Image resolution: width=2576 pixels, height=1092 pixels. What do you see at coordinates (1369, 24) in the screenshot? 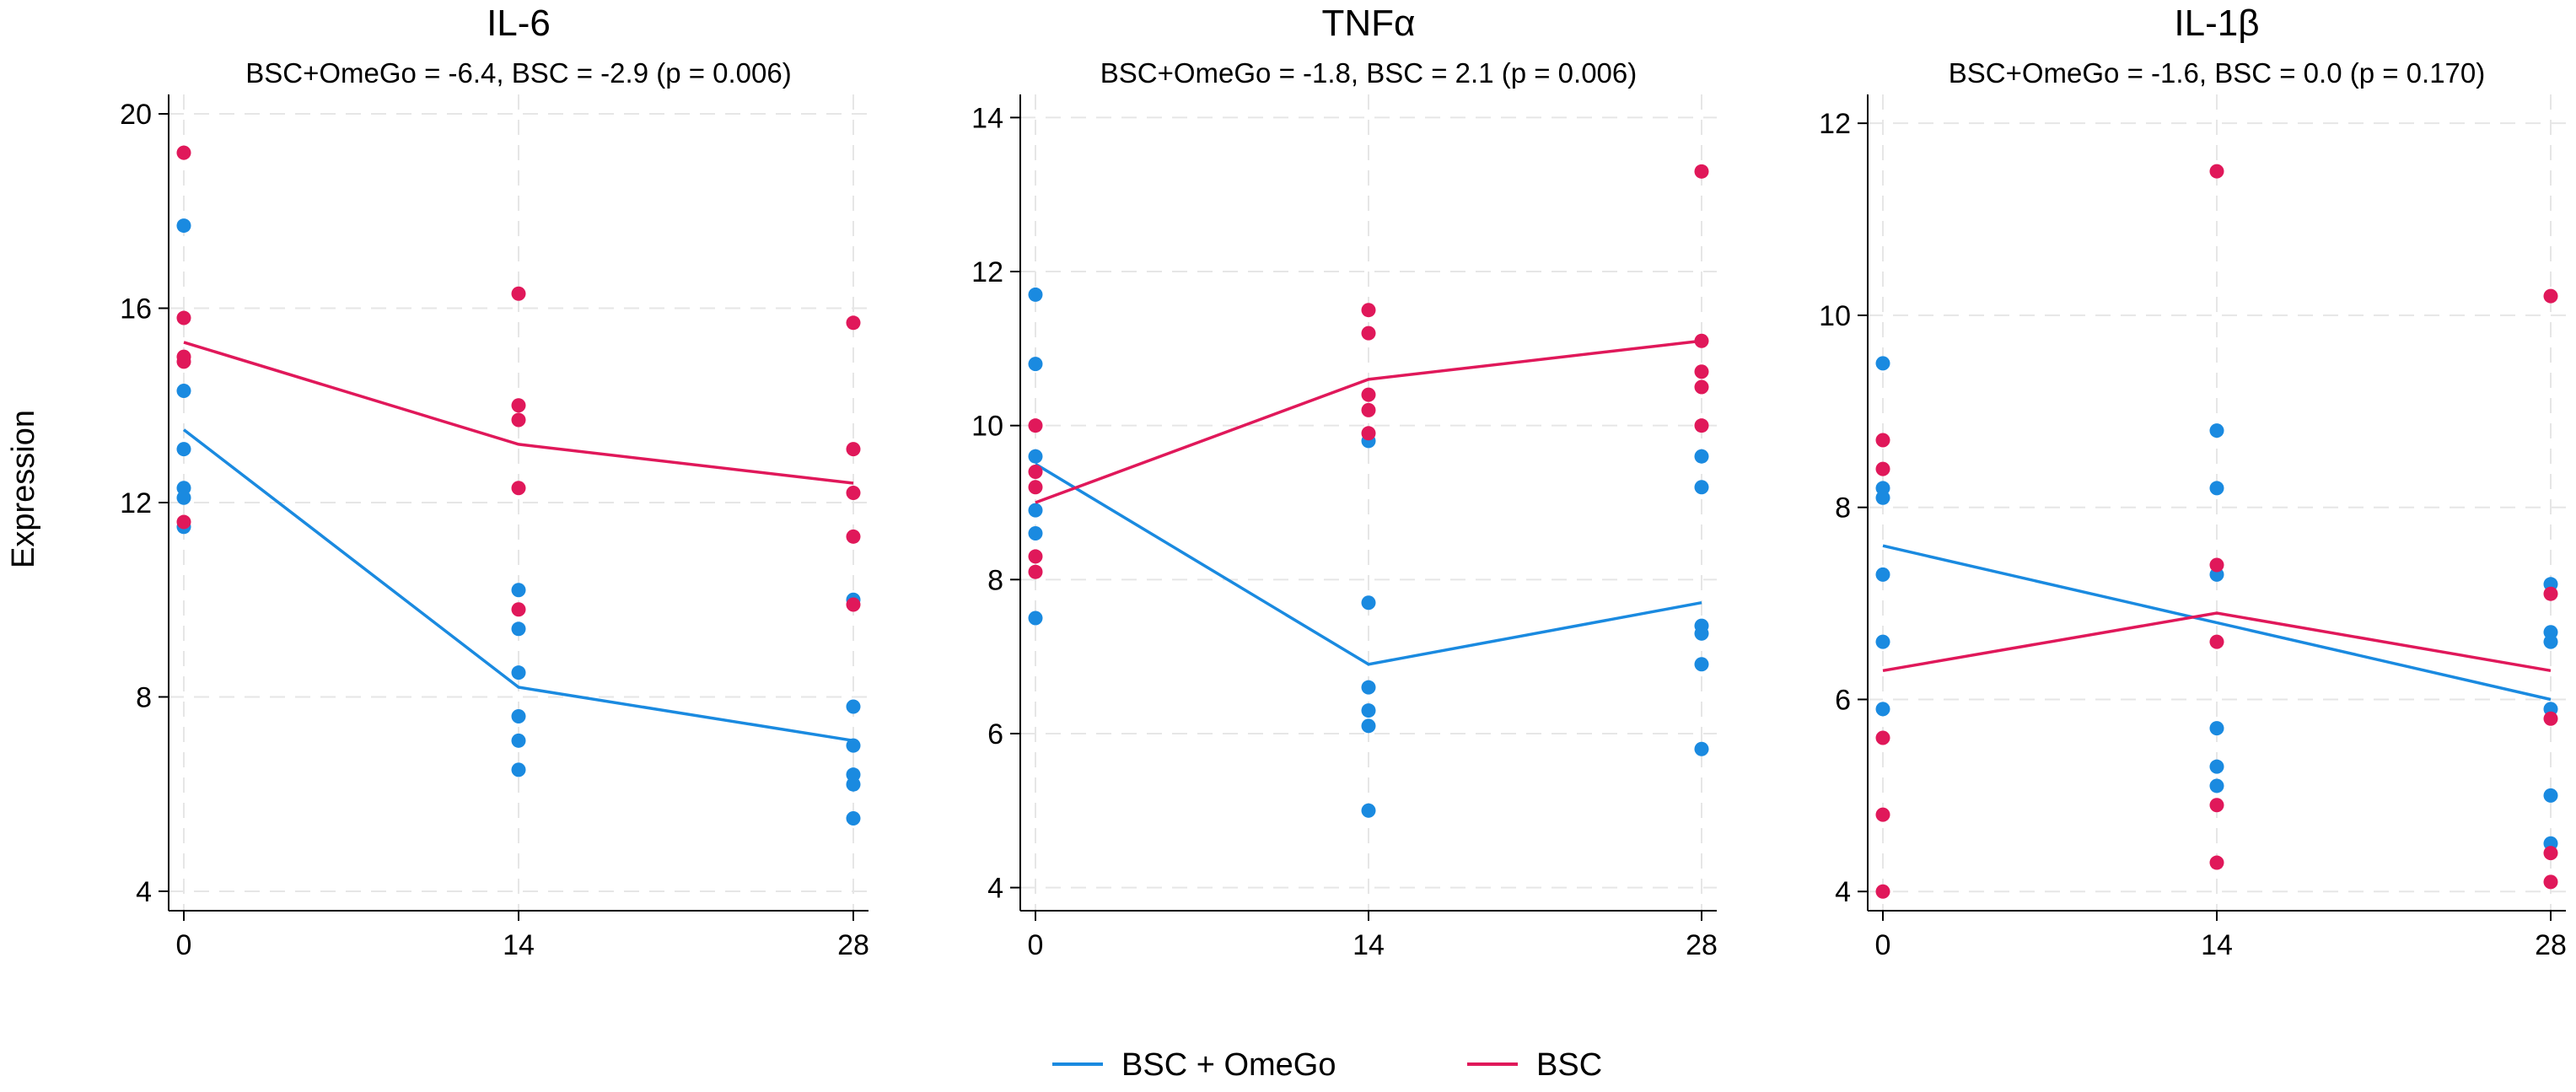
I see `panel-title: TNFα` at bounding box center [1369, 24].